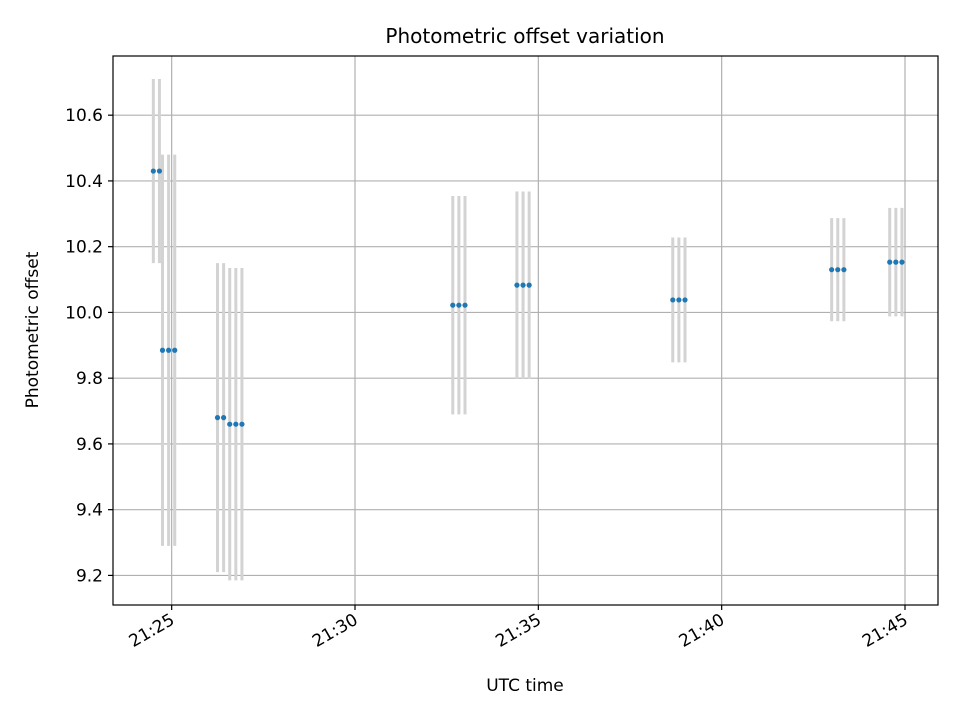 Image resolution: width=960 pixels, height=720 pixels. What do you see at coordinates (89, 346) in the screenshot?
I see `y-axis-ticks: 9.2 9.4 9.6 9.8 10.0 10.2 10.4 10.6` at bounding box center [89, 346].